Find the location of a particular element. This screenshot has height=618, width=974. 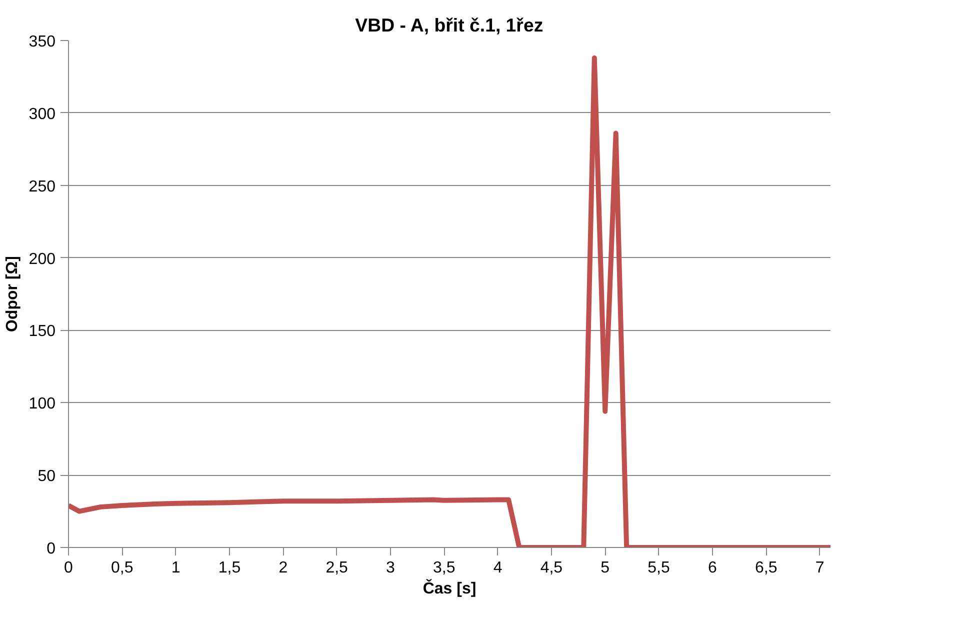

x-tick-label: 1 is located at coordinates (175, 568).